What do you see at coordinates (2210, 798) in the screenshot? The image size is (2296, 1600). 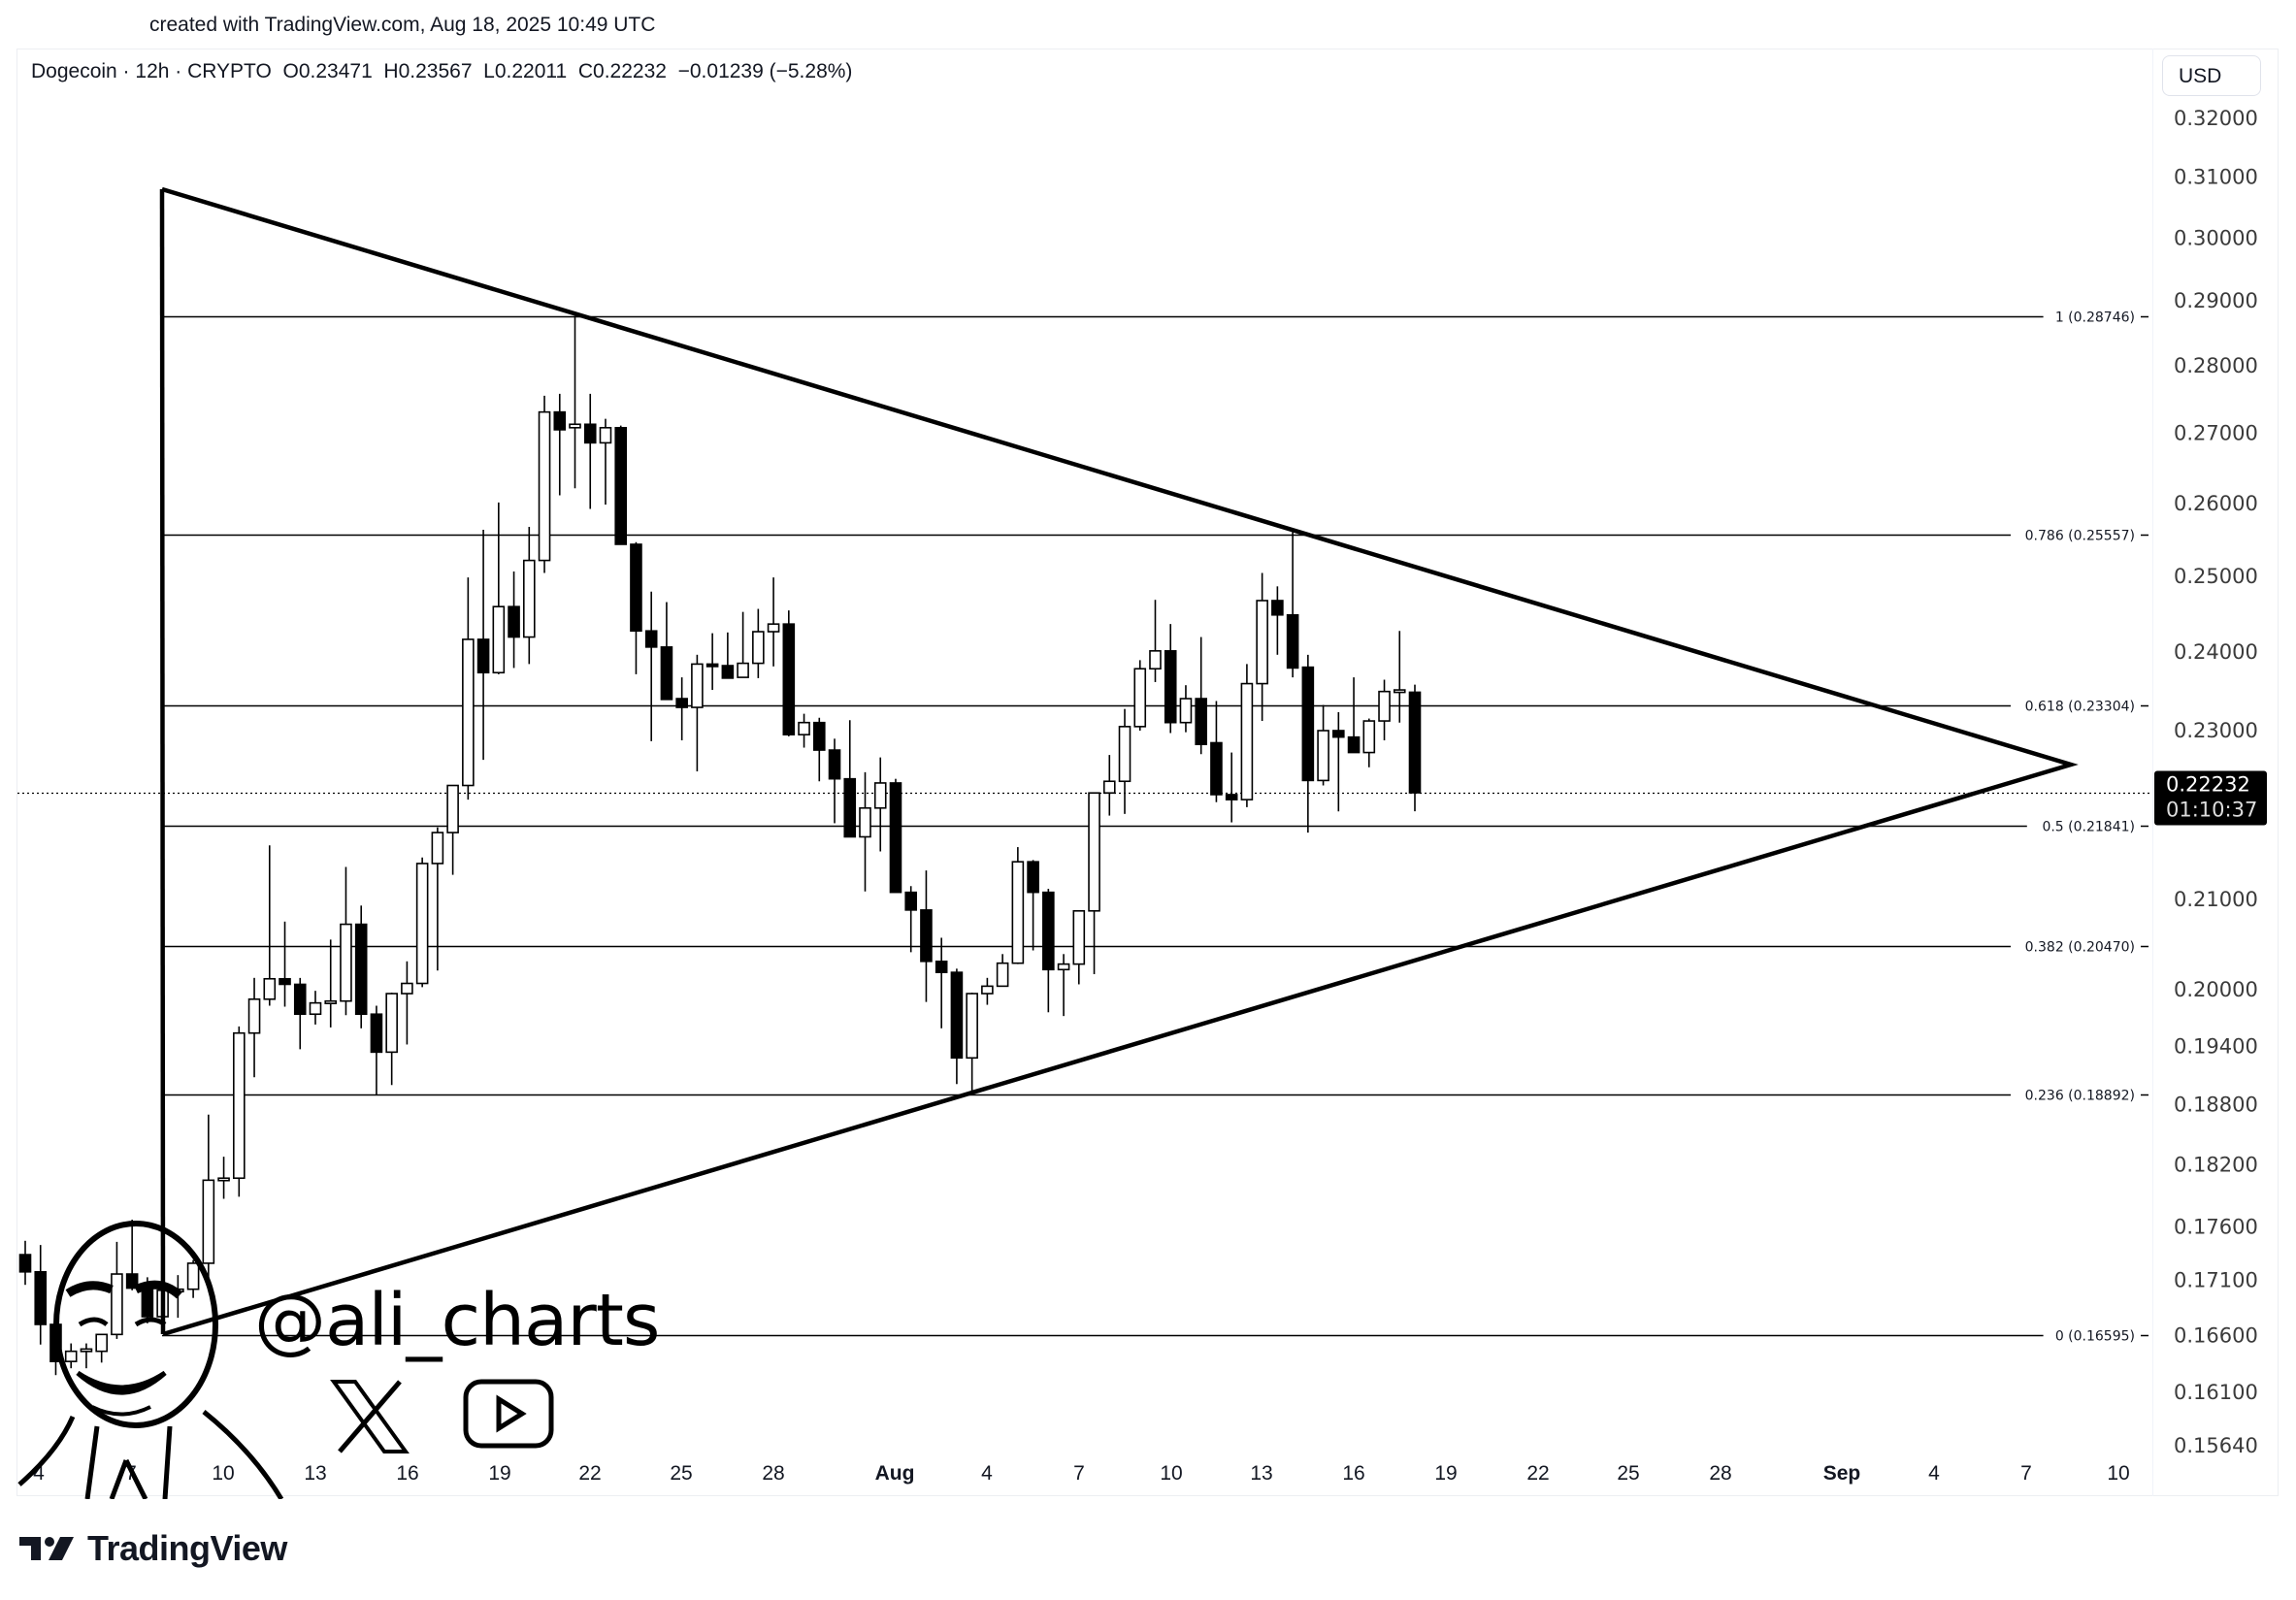 I see `last-price-badge` at bounding box center [2210, 798].